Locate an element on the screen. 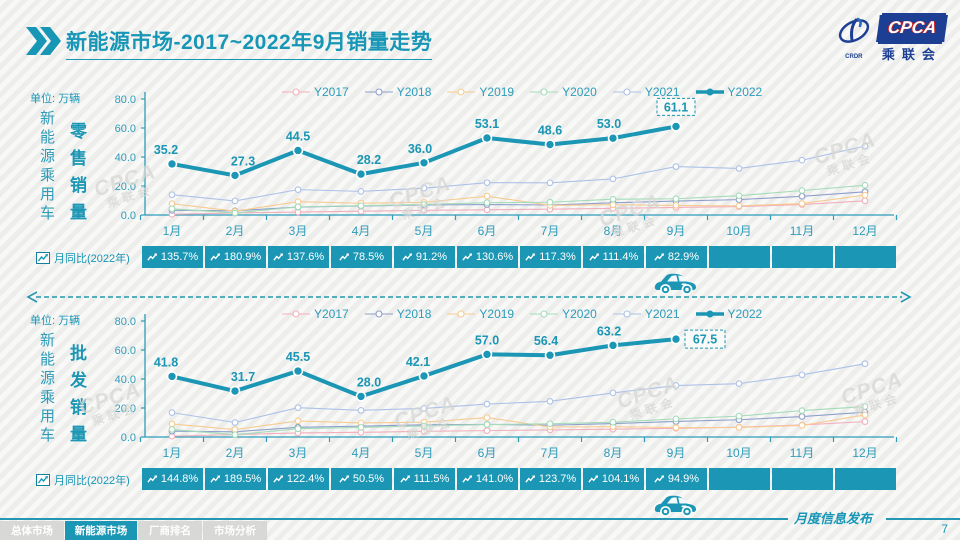 This screenshot has width=960, height=540. yoy-cell-3月: 137.6% is located at coordinates (298, 257).